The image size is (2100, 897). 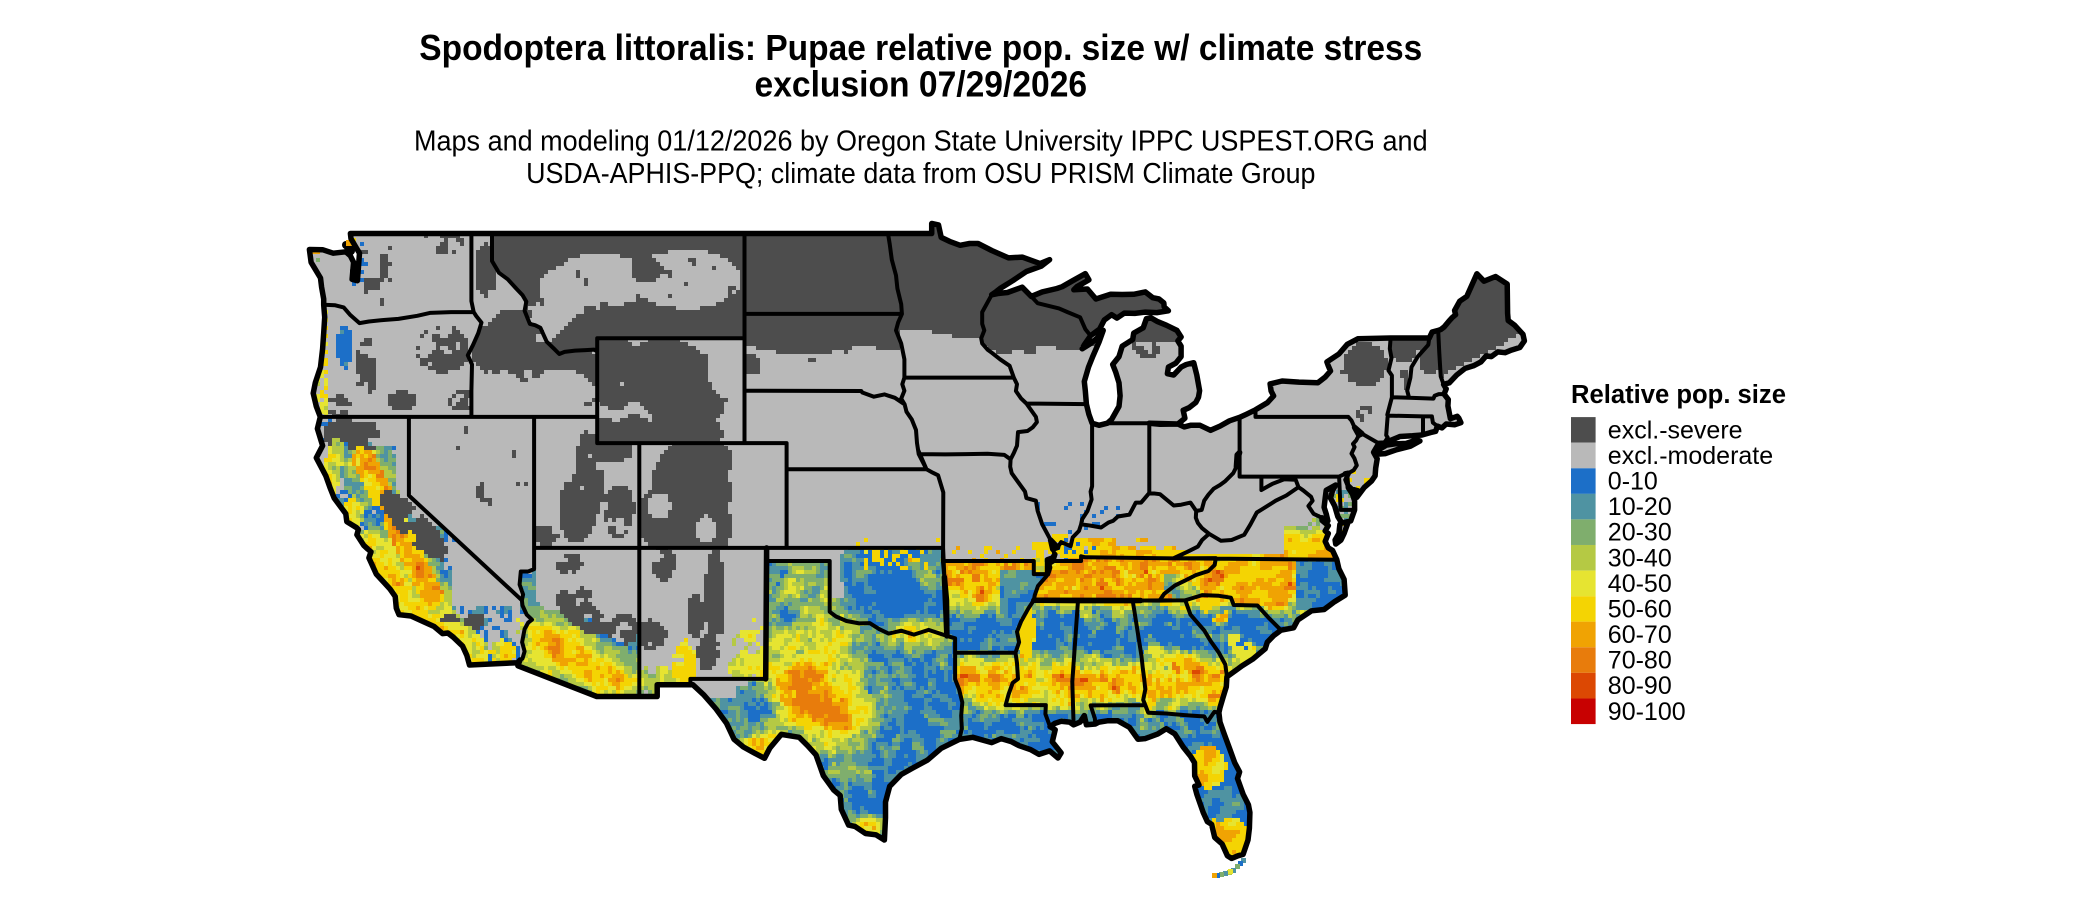 What do you see at coordinates (1678, 395) in the screenshot?
I see `svg-text: Relative pop. size` at bounding box center [1678, 395].